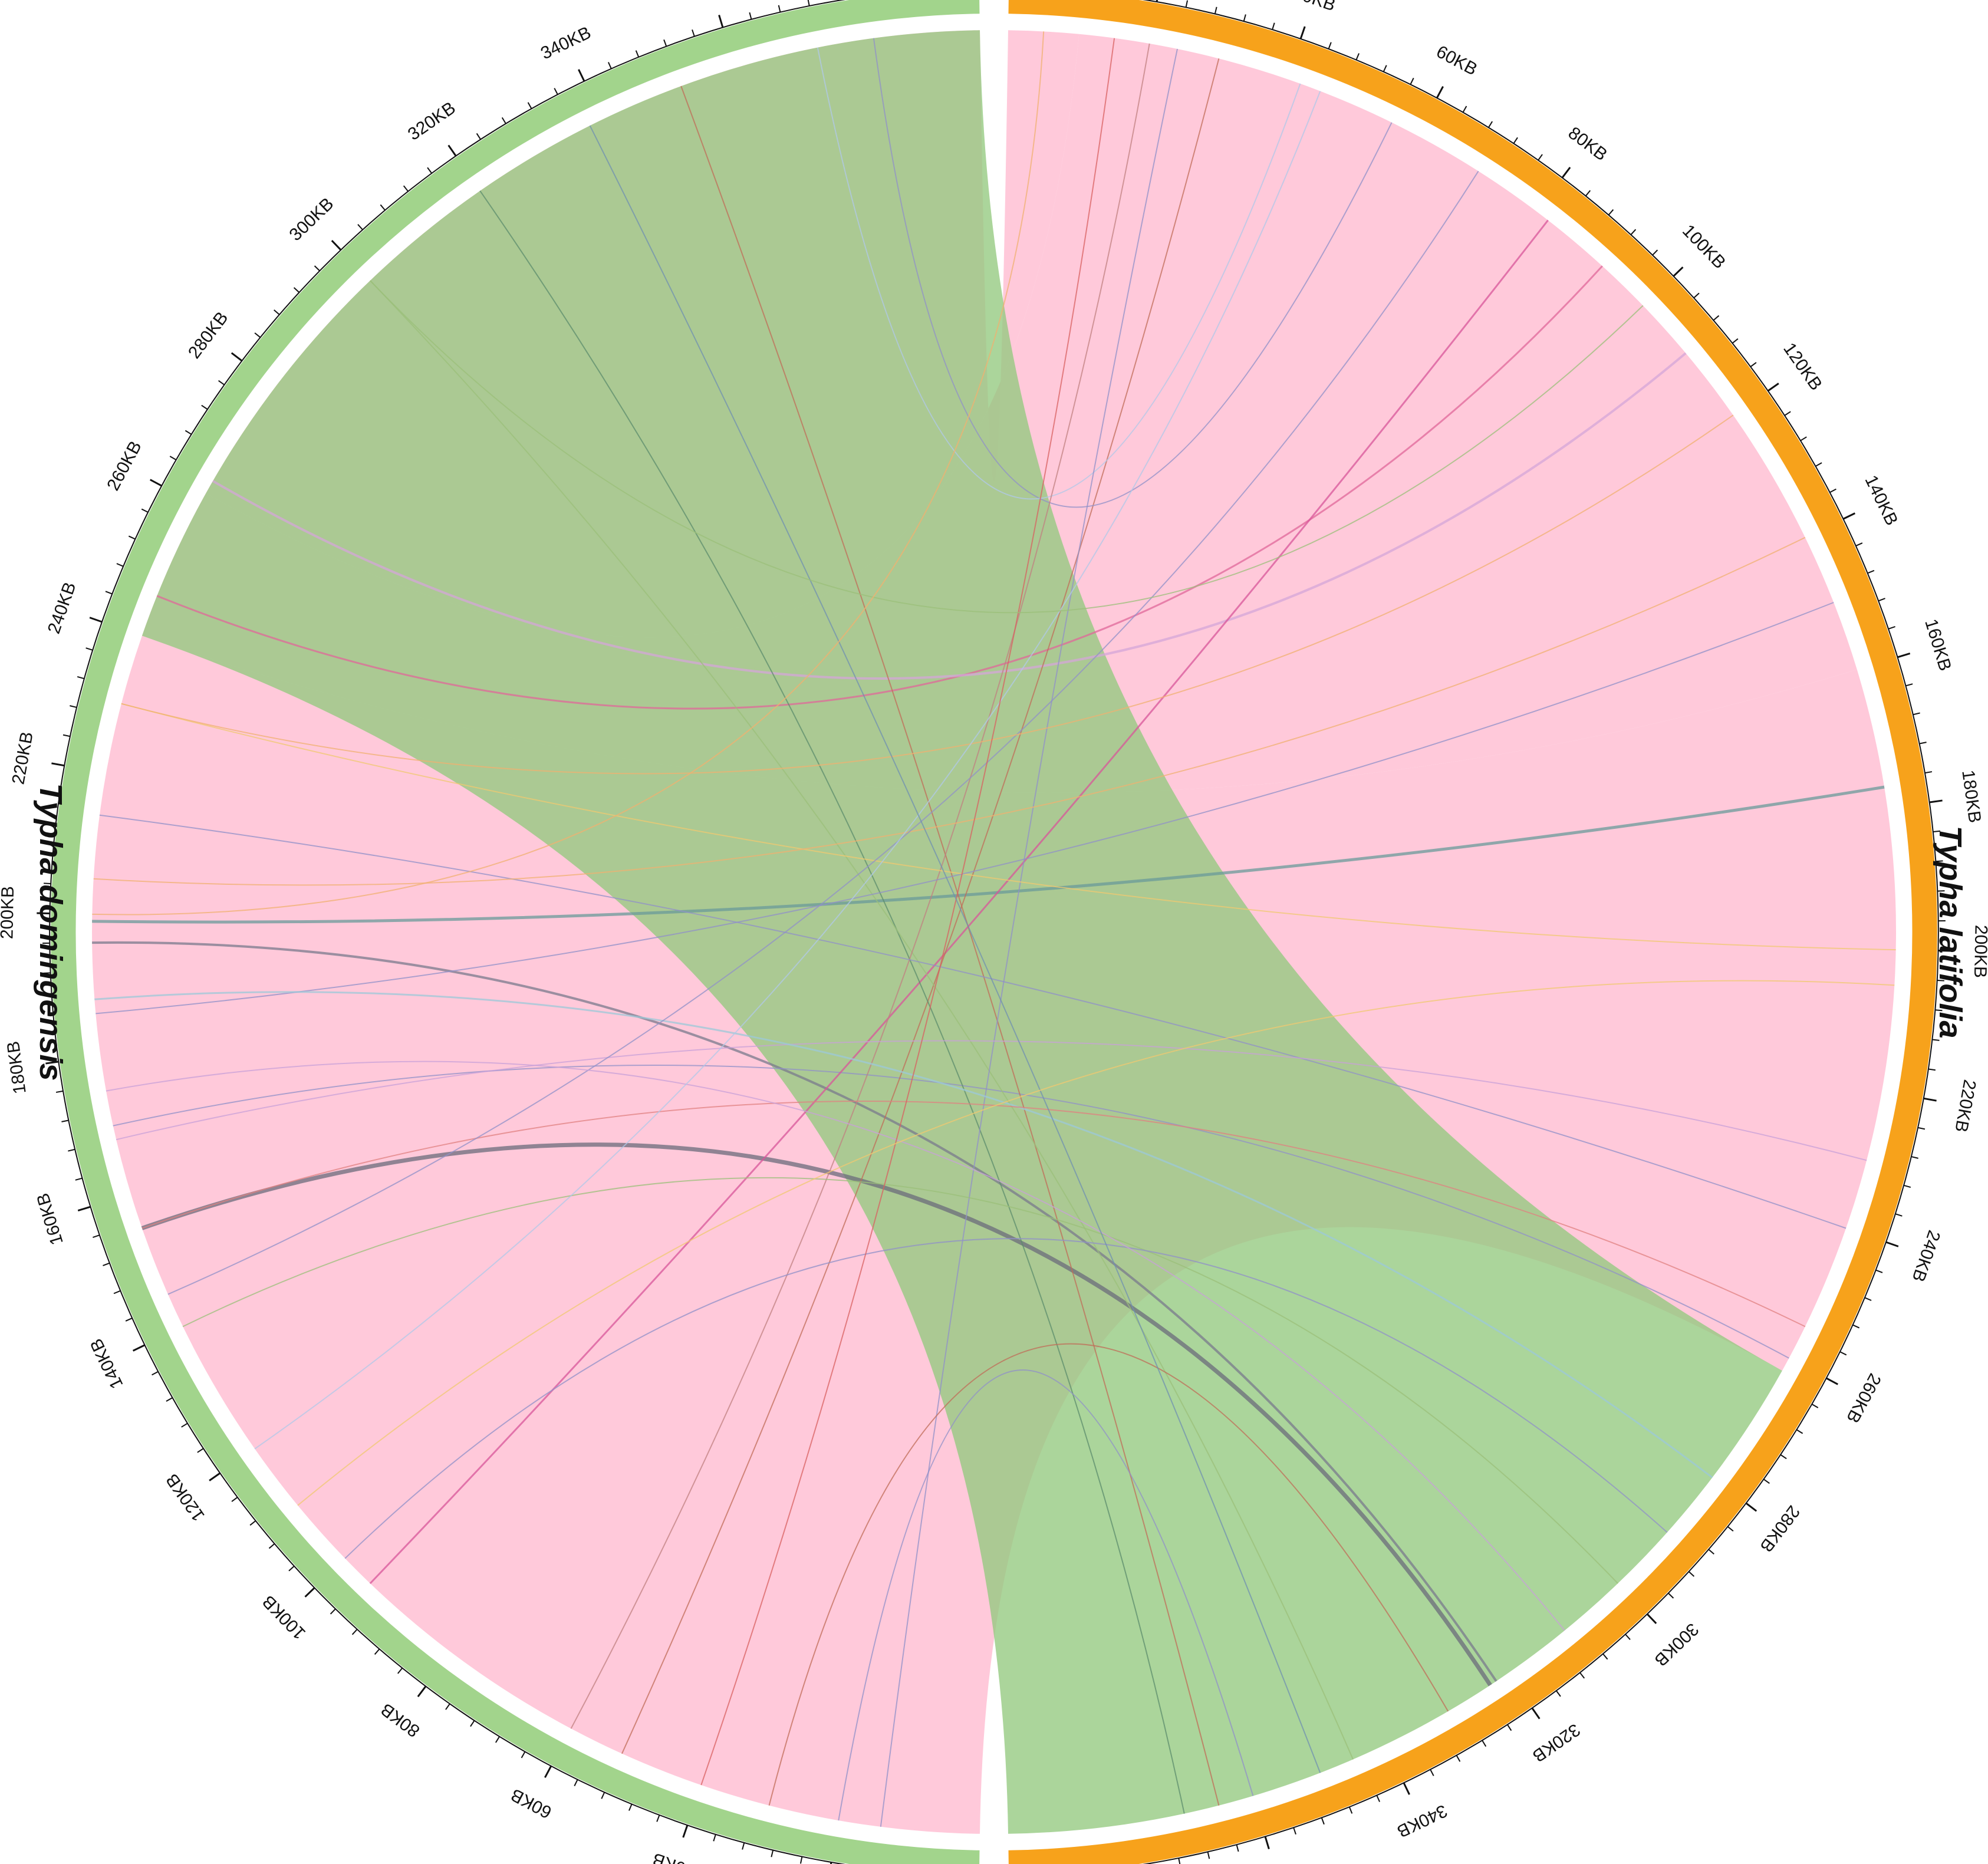 The image size is (1988, 1864). Describe the element at coordinates (1703, 247) in the screenshot. I see `tick-label: 100KB` at that location.